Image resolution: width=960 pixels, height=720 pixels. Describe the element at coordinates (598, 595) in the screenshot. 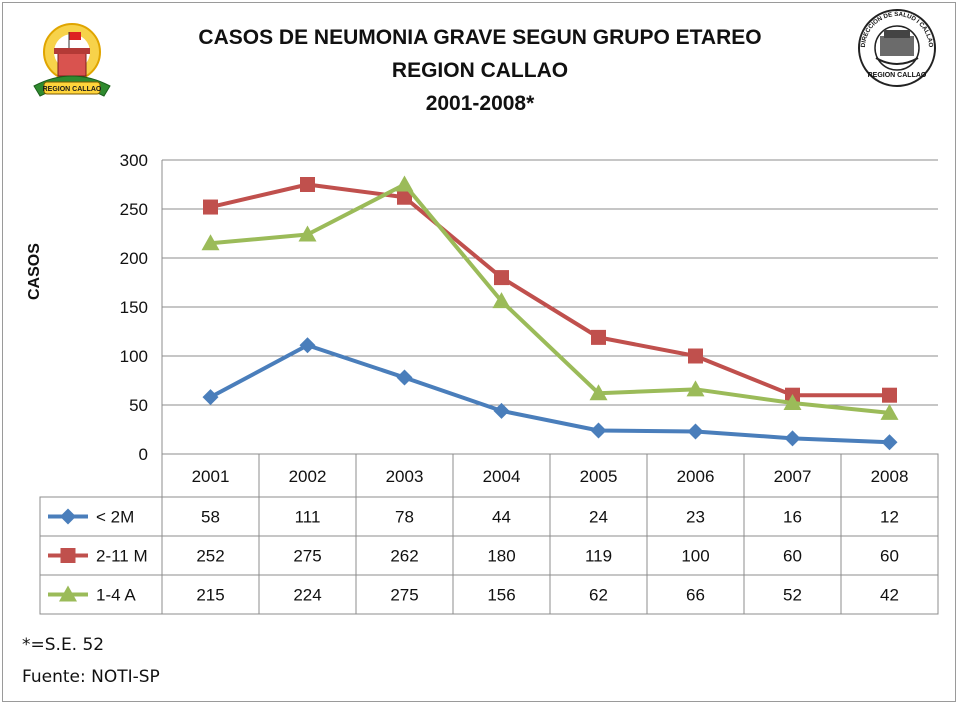

I see `table-cell-value: 62` at that location.